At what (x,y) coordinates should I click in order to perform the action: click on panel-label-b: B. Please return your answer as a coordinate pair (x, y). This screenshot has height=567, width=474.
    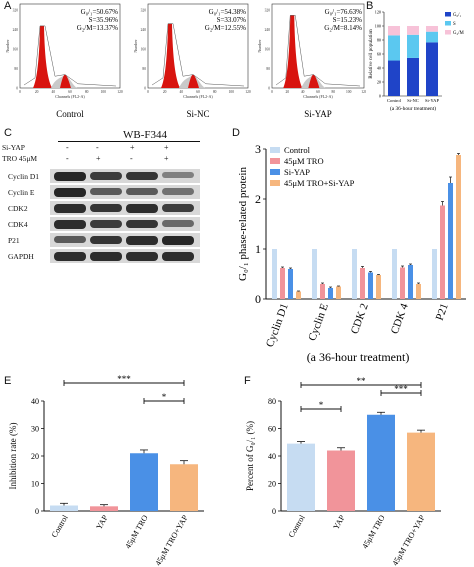
    Looking at the image, I should click on (370, 6).